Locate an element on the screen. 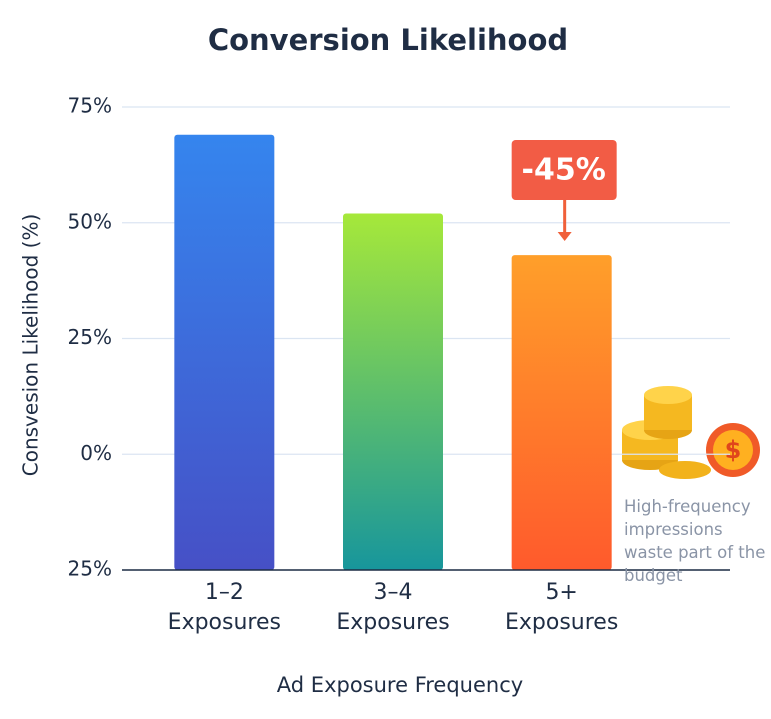 Image resolution: width=771 pixels, height=719 pixels. annotation-box is located at coordinates (564, 170).